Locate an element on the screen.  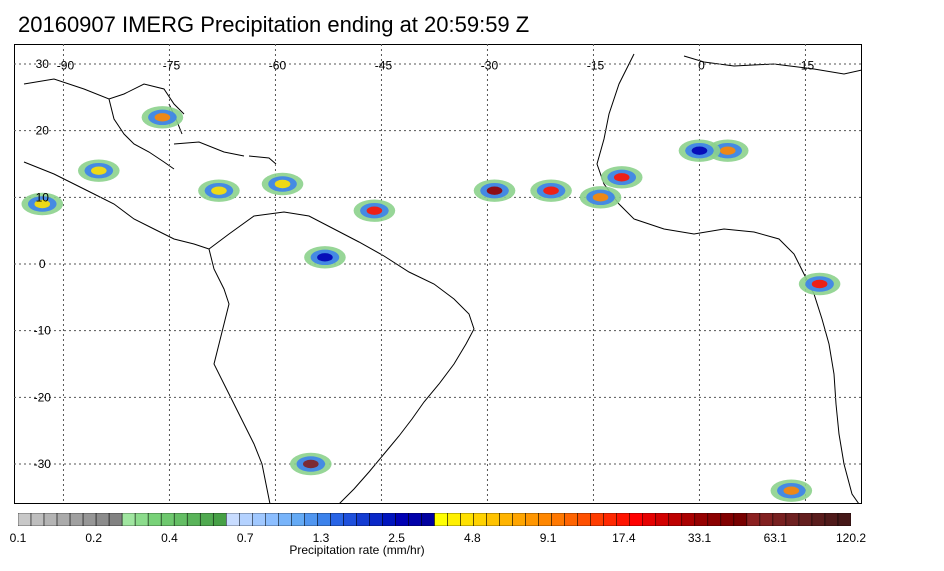
longitude-label: 15 is located at coordinates (808, 65).